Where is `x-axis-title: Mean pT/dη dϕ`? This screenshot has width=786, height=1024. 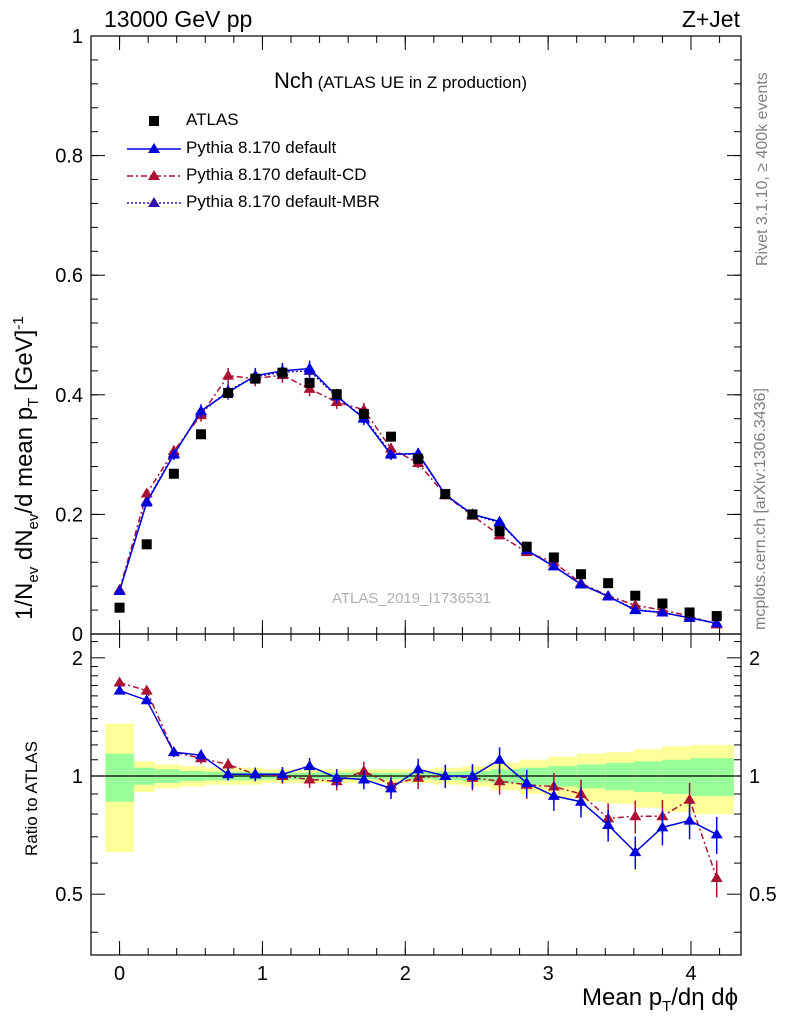 x-axis-title: Mean pT/dη dϕ is located at coordinates (660, 999).